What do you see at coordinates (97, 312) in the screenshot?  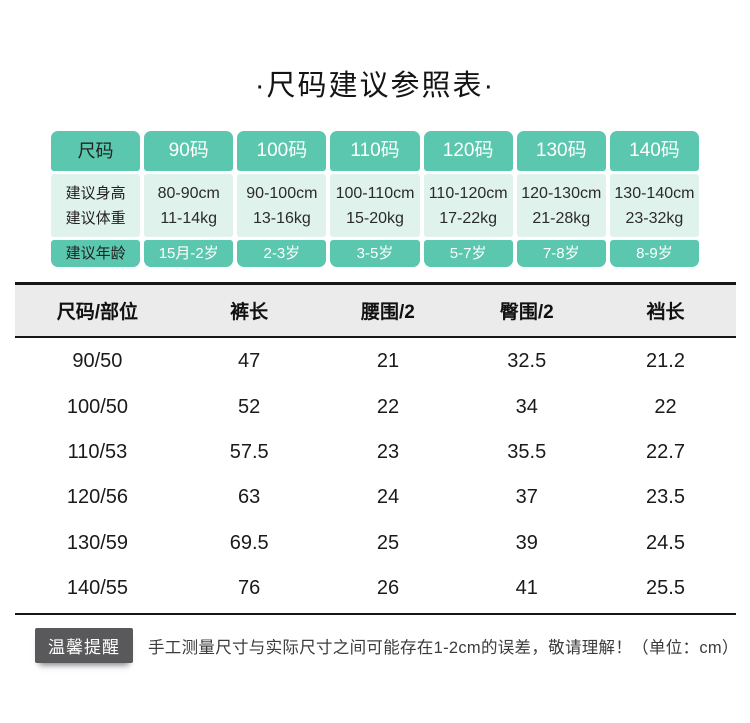 I see `column-header: 尺码/部位` at bounding box center [97, 312].